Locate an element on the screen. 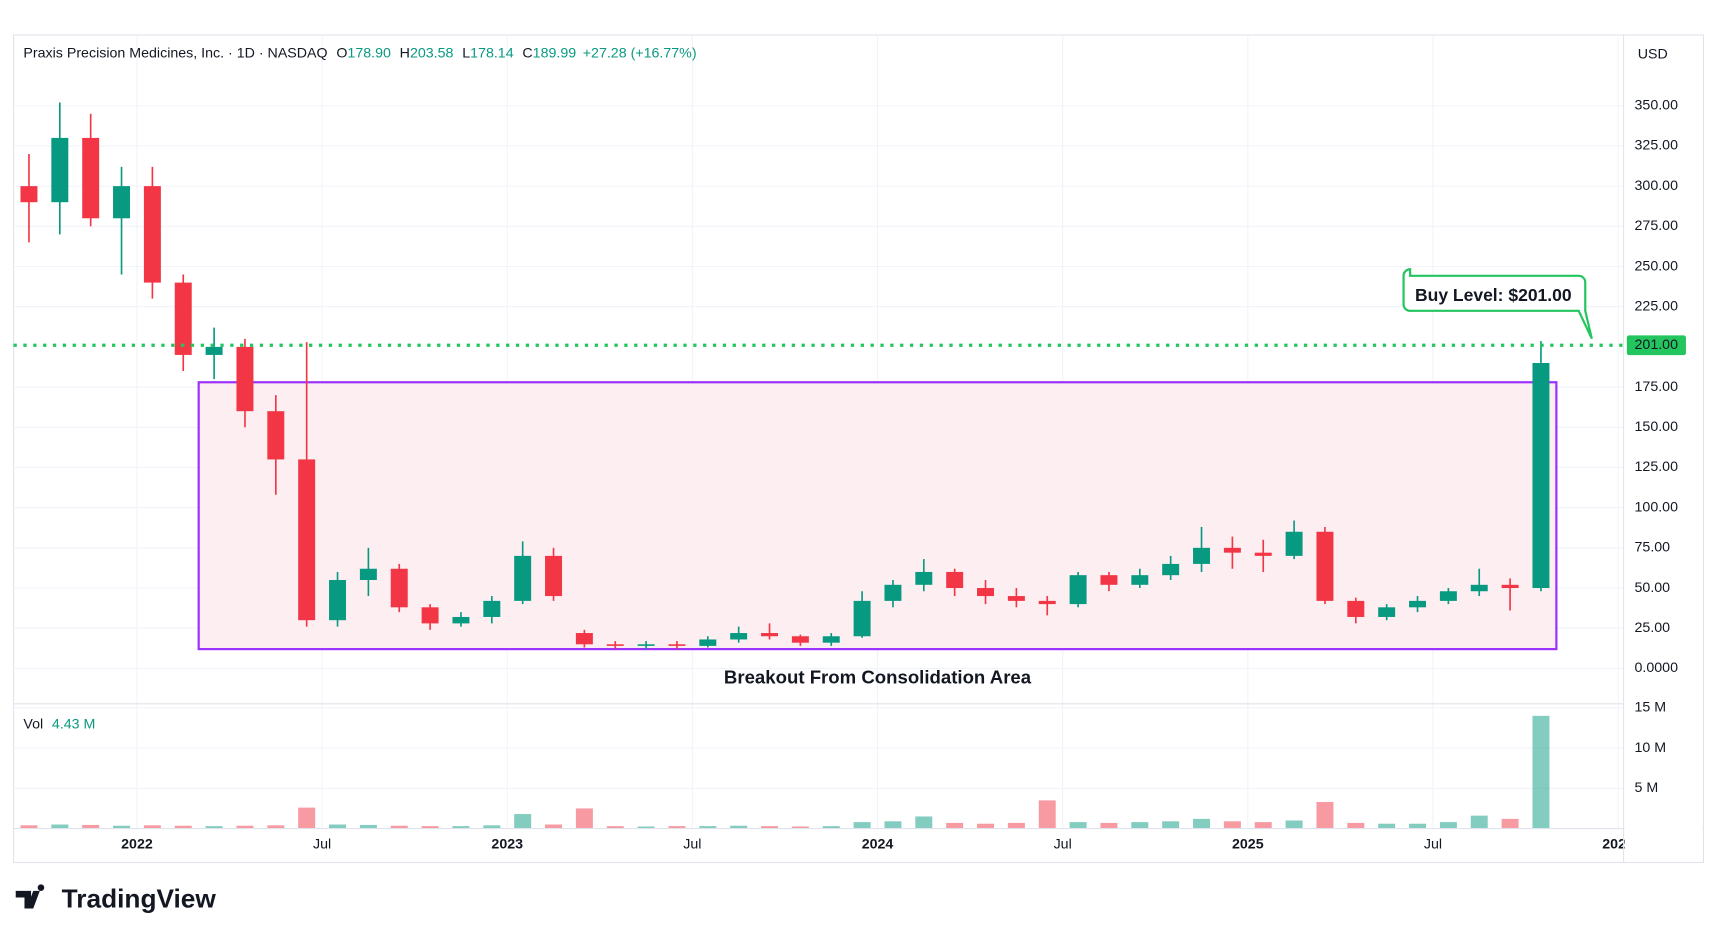 This screenshot has height=938, width=1717. change: +27.28 (+16.77%) is located at coordinates (640, 53).